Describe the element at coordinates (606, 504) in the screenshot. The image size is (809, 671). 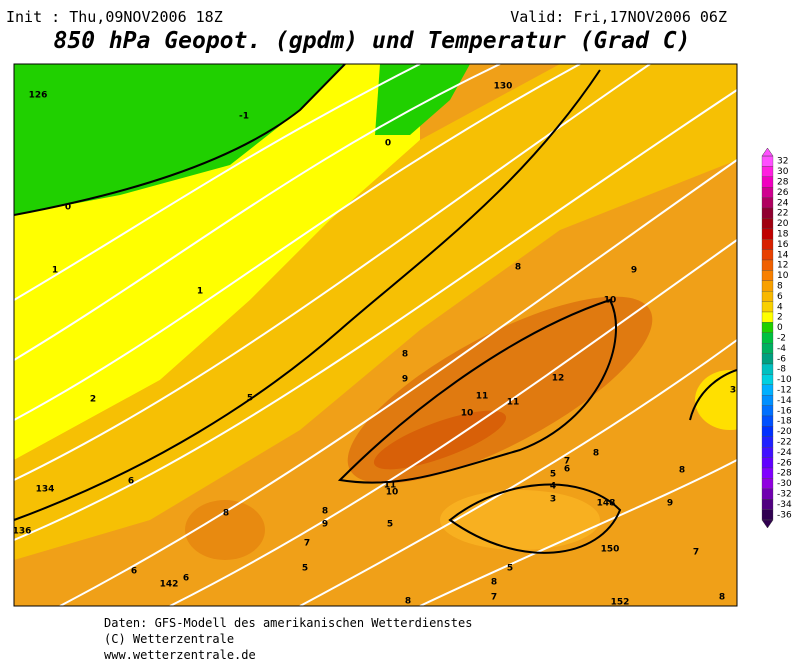
I see `contour-label: 148` at that location.